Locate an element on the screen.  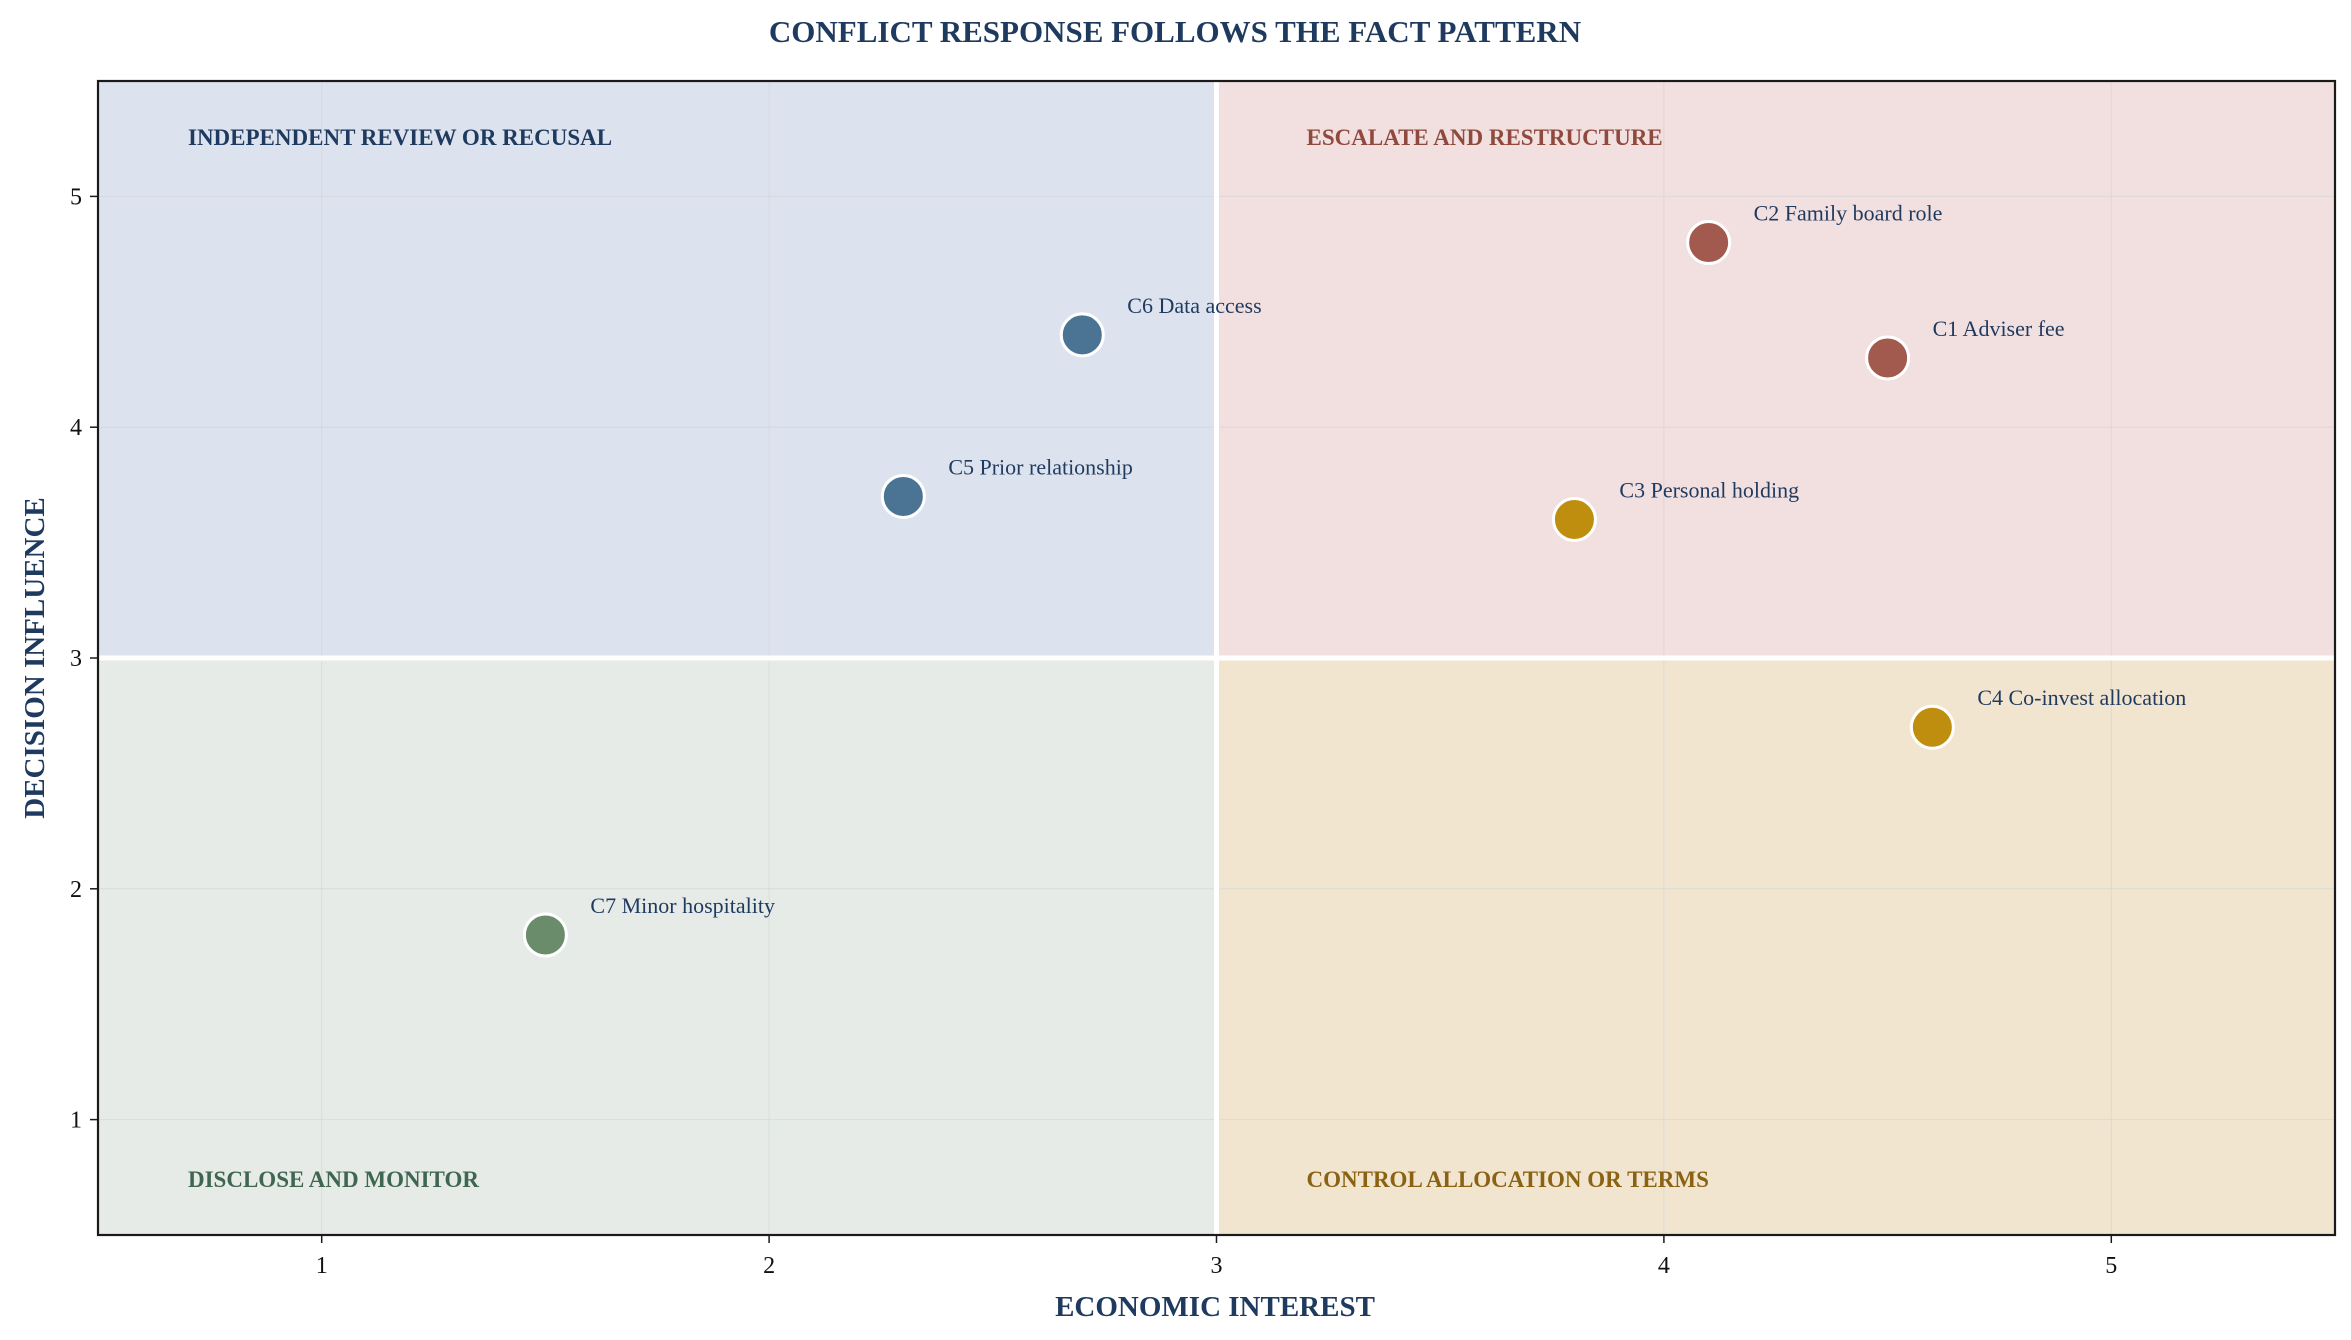
data-point-label: C1 Adviser fee is located at coordinates (1999, 328).